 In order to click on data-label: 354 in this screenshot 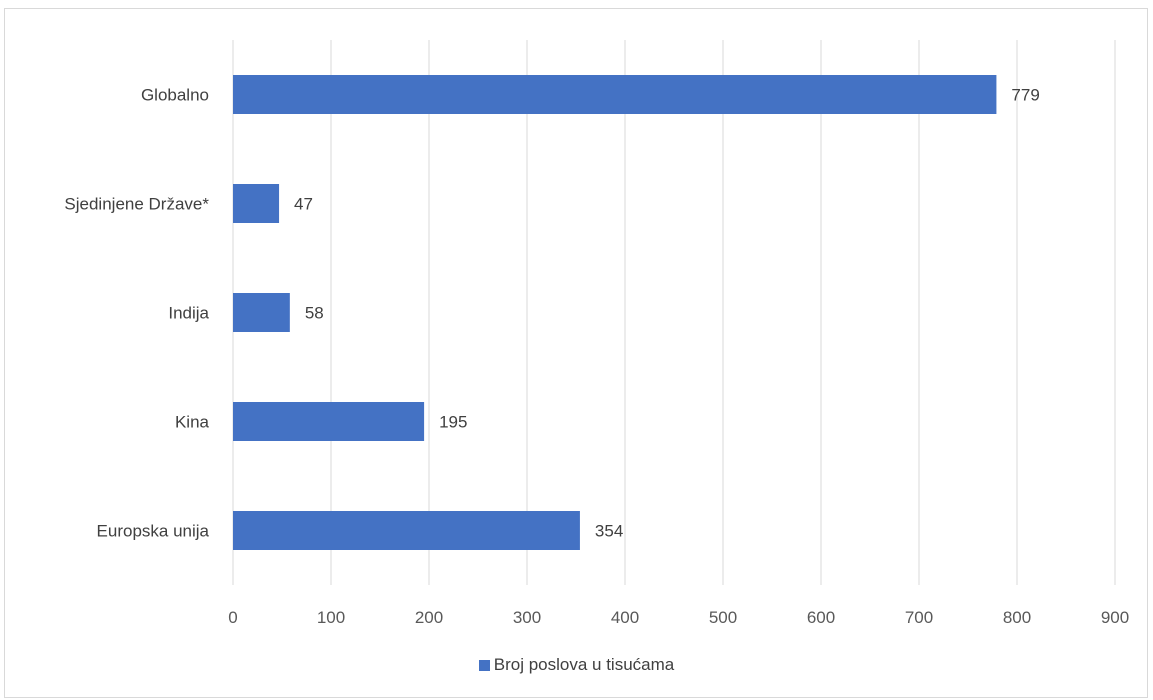, I will do `click(609, 531)`.